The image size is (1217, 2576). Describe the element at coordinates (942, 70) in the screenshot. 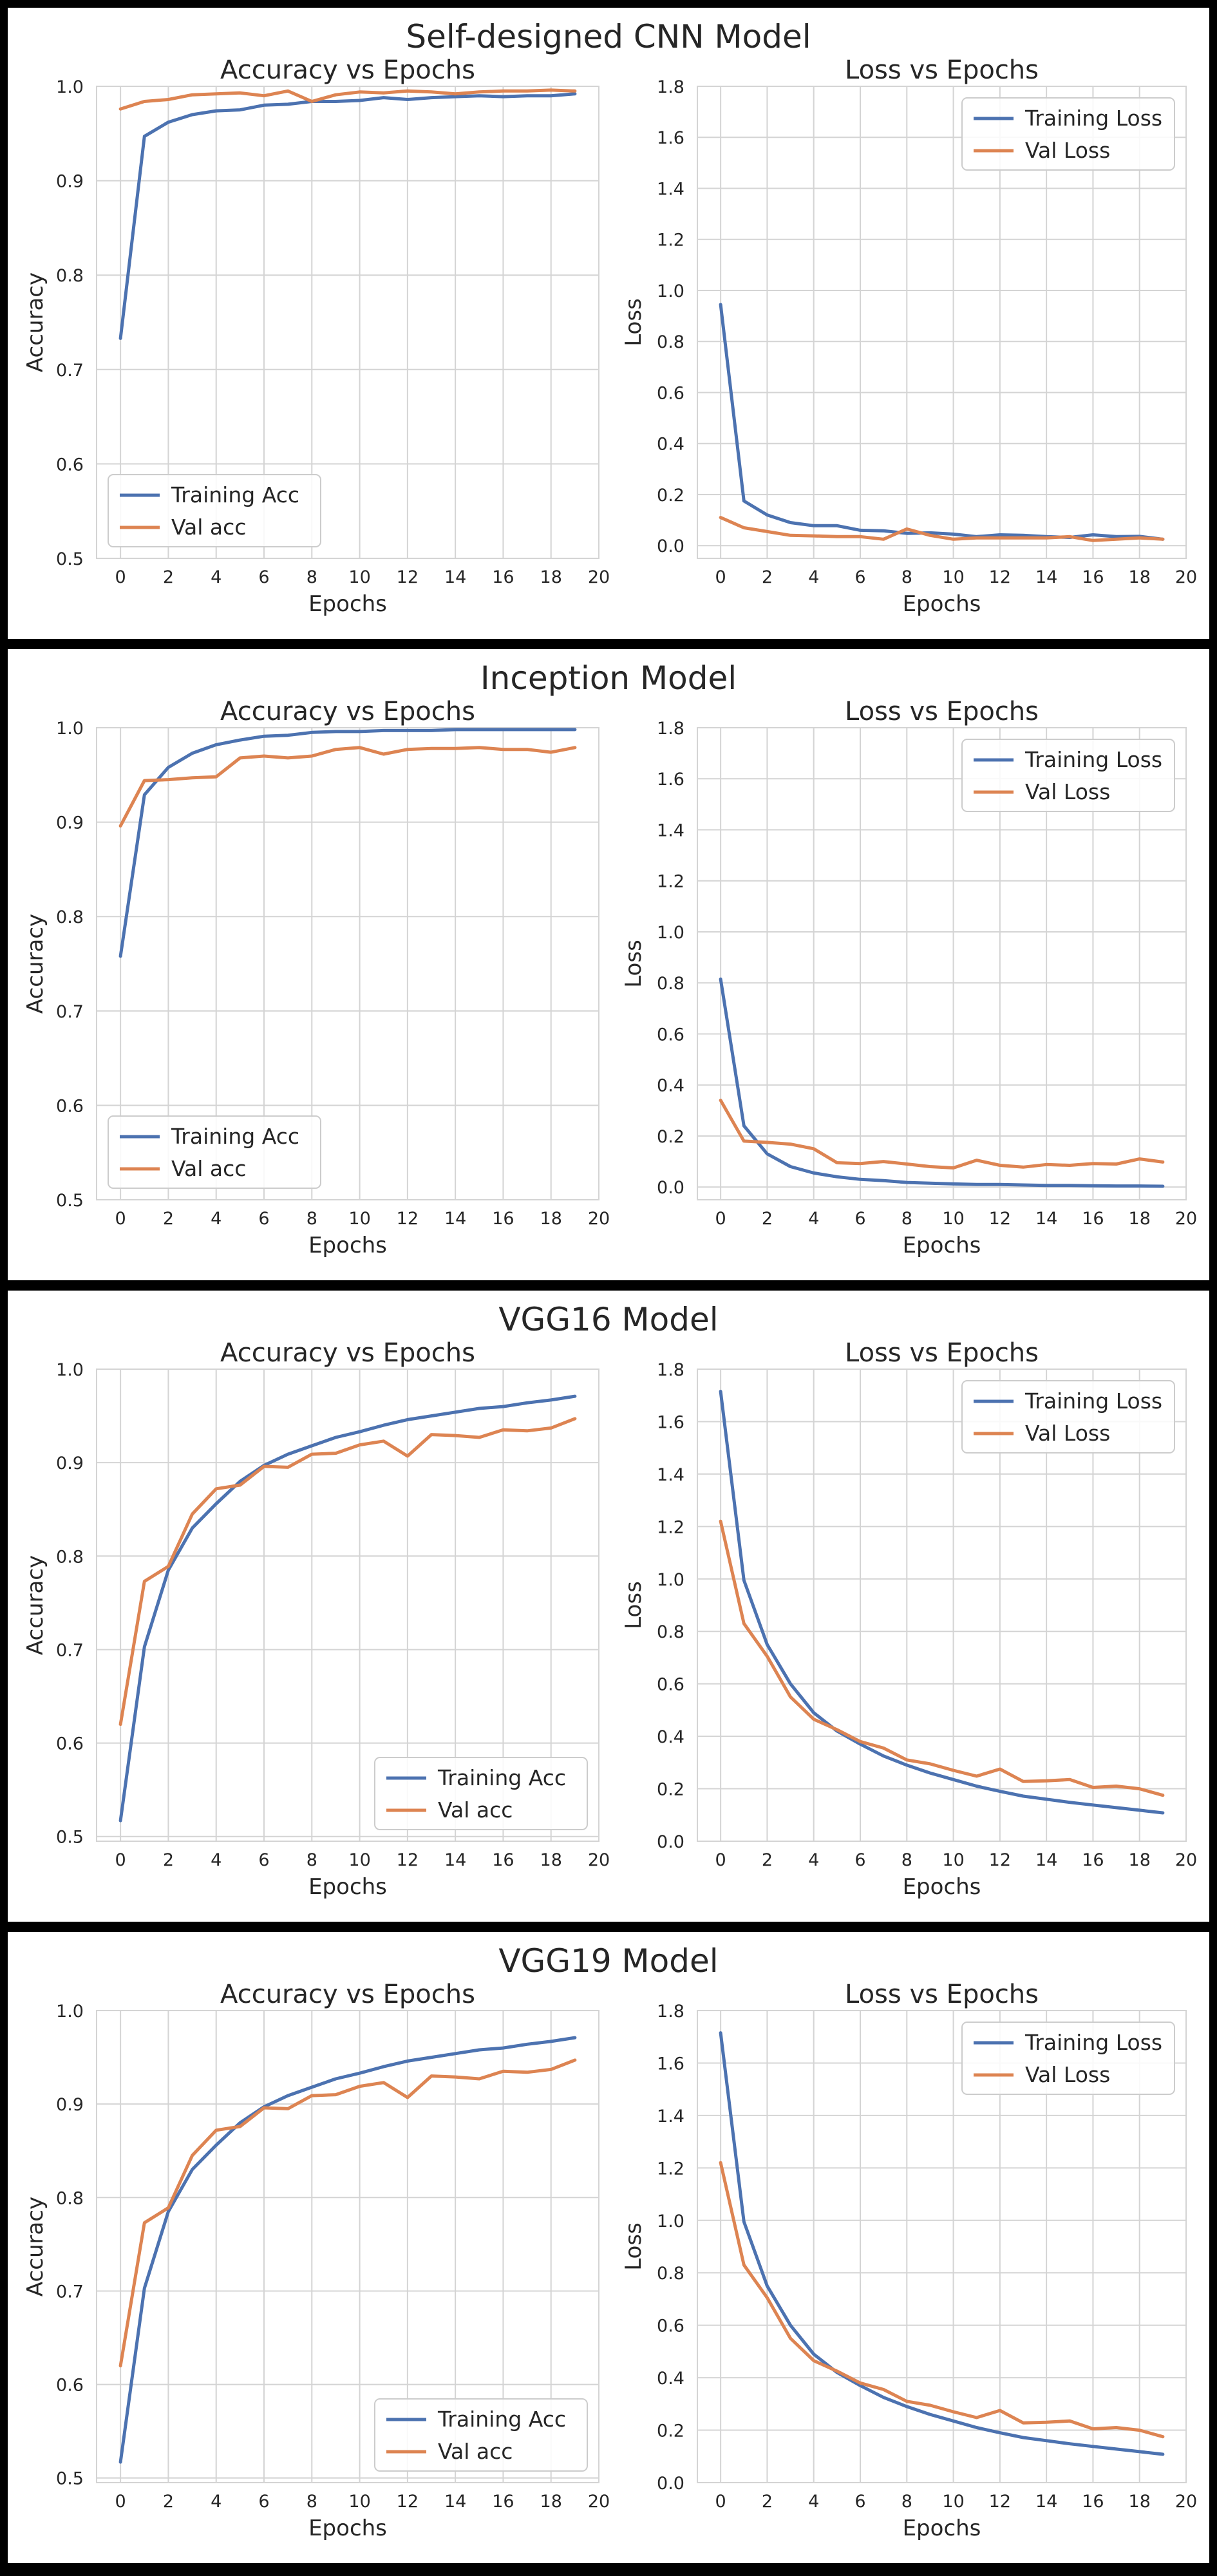

I see `chart-title: Loss vs Epochs` at that location.